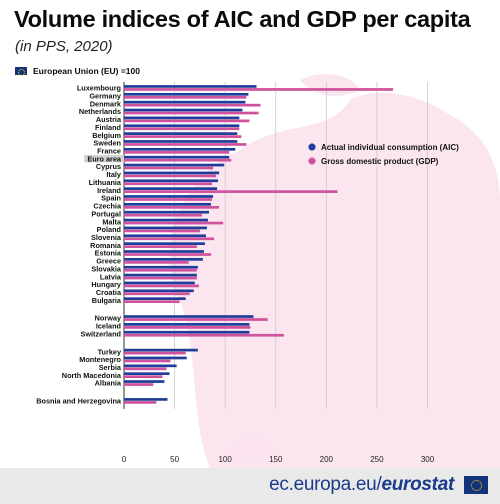  I want to click on category-label: Serbia, so click(110, 367).